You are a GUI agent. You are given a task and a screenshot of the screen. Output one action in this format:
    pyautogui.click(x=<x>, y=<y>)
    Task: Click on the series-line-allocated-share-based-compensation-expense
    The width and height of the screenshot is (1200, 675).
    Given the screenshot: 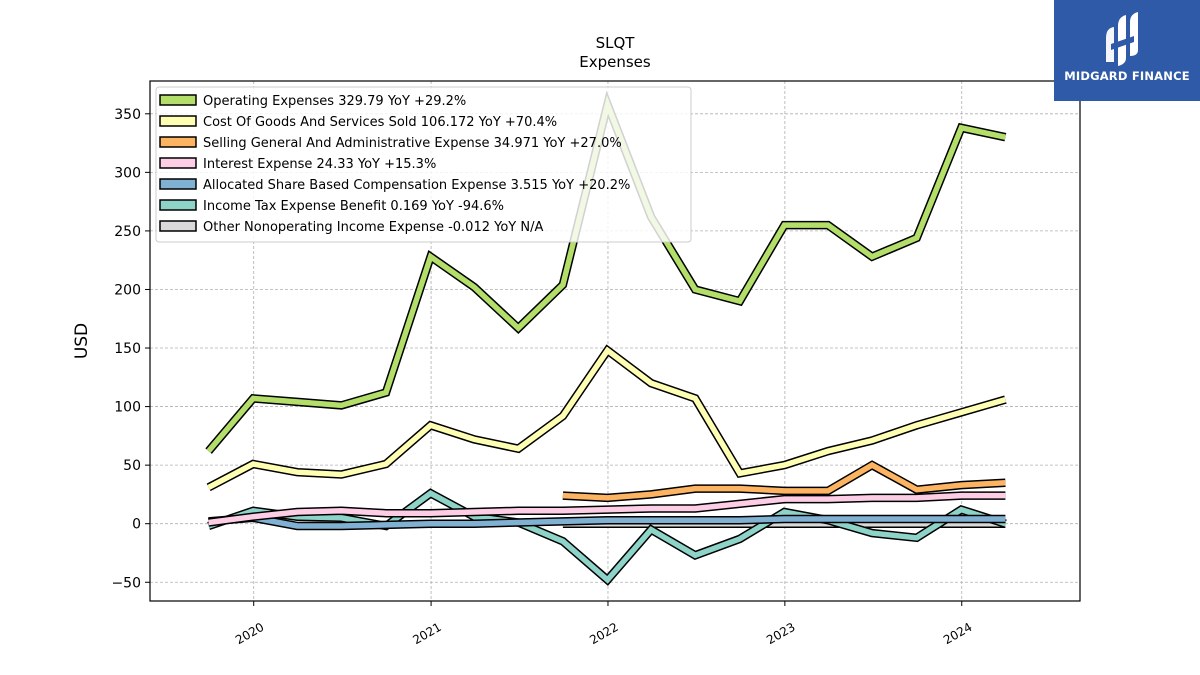 What is the action you would take?
    pyautogui.click(x=607, y=522)
    